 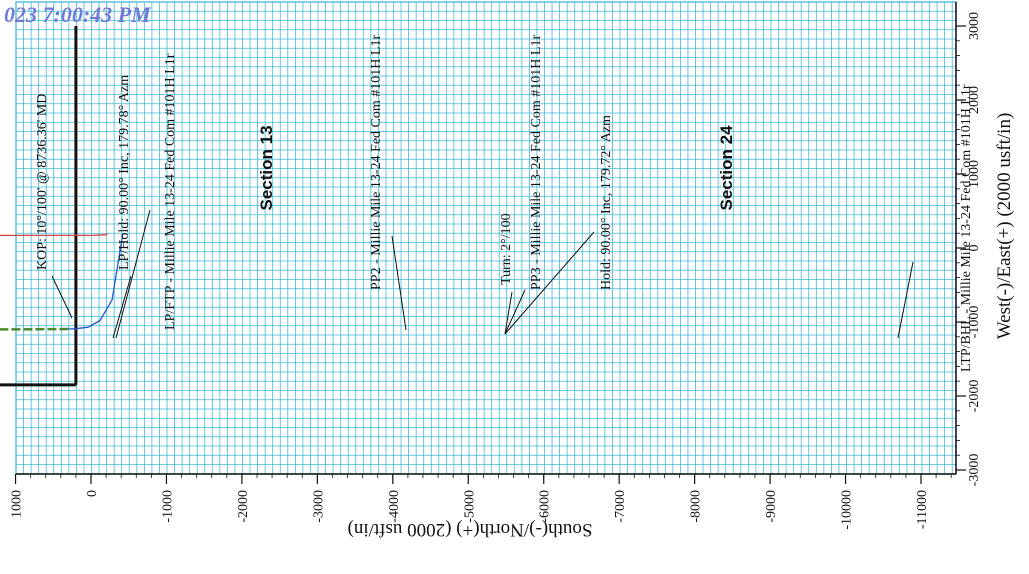 I want to click on y-tick-label: 0, so click(x=974, y=248).